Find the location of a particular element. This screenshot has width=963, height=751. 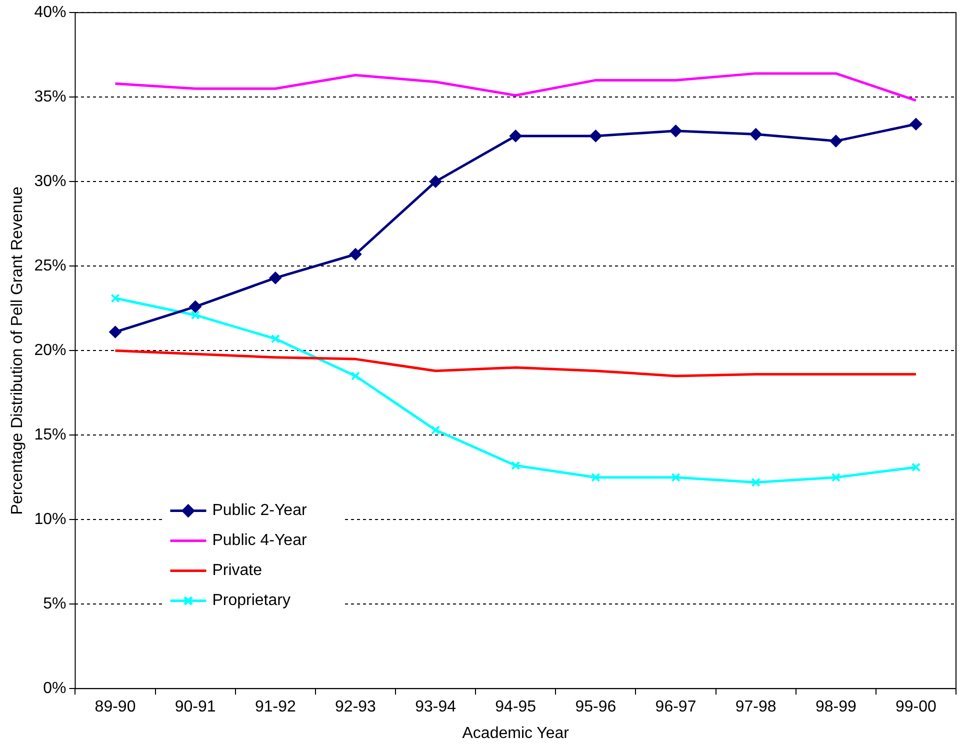

x-tick-label: 96-97 is located at coordinates (675, 707).